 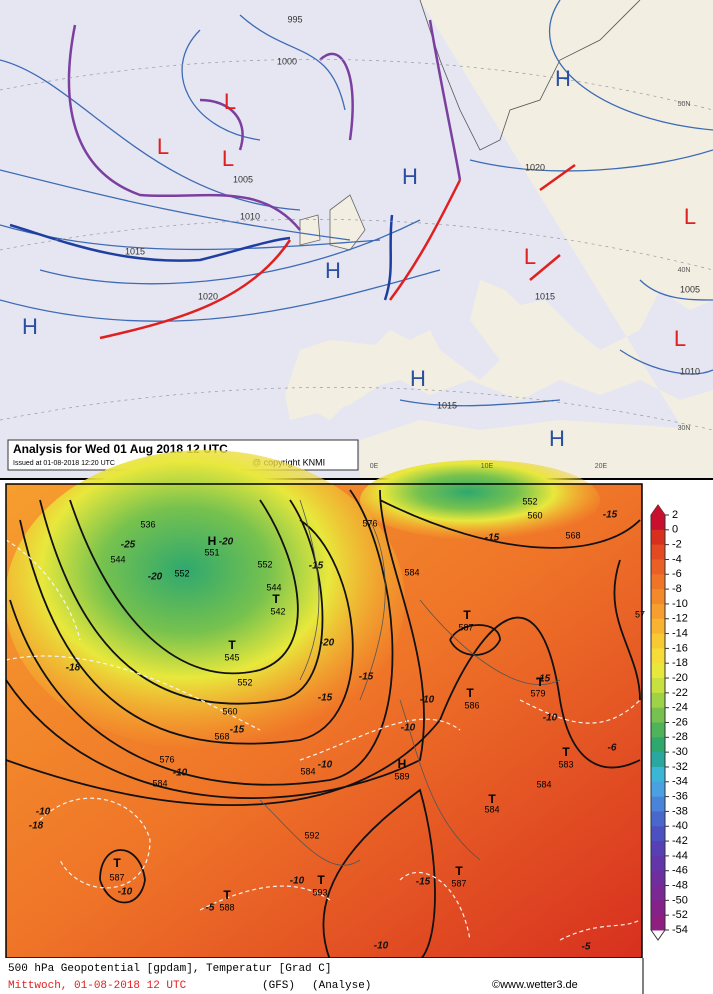 What do you see at coordinates (680, 633) in the screenshot?
I see `scale-label: -14` at bounding box center [680, 633].